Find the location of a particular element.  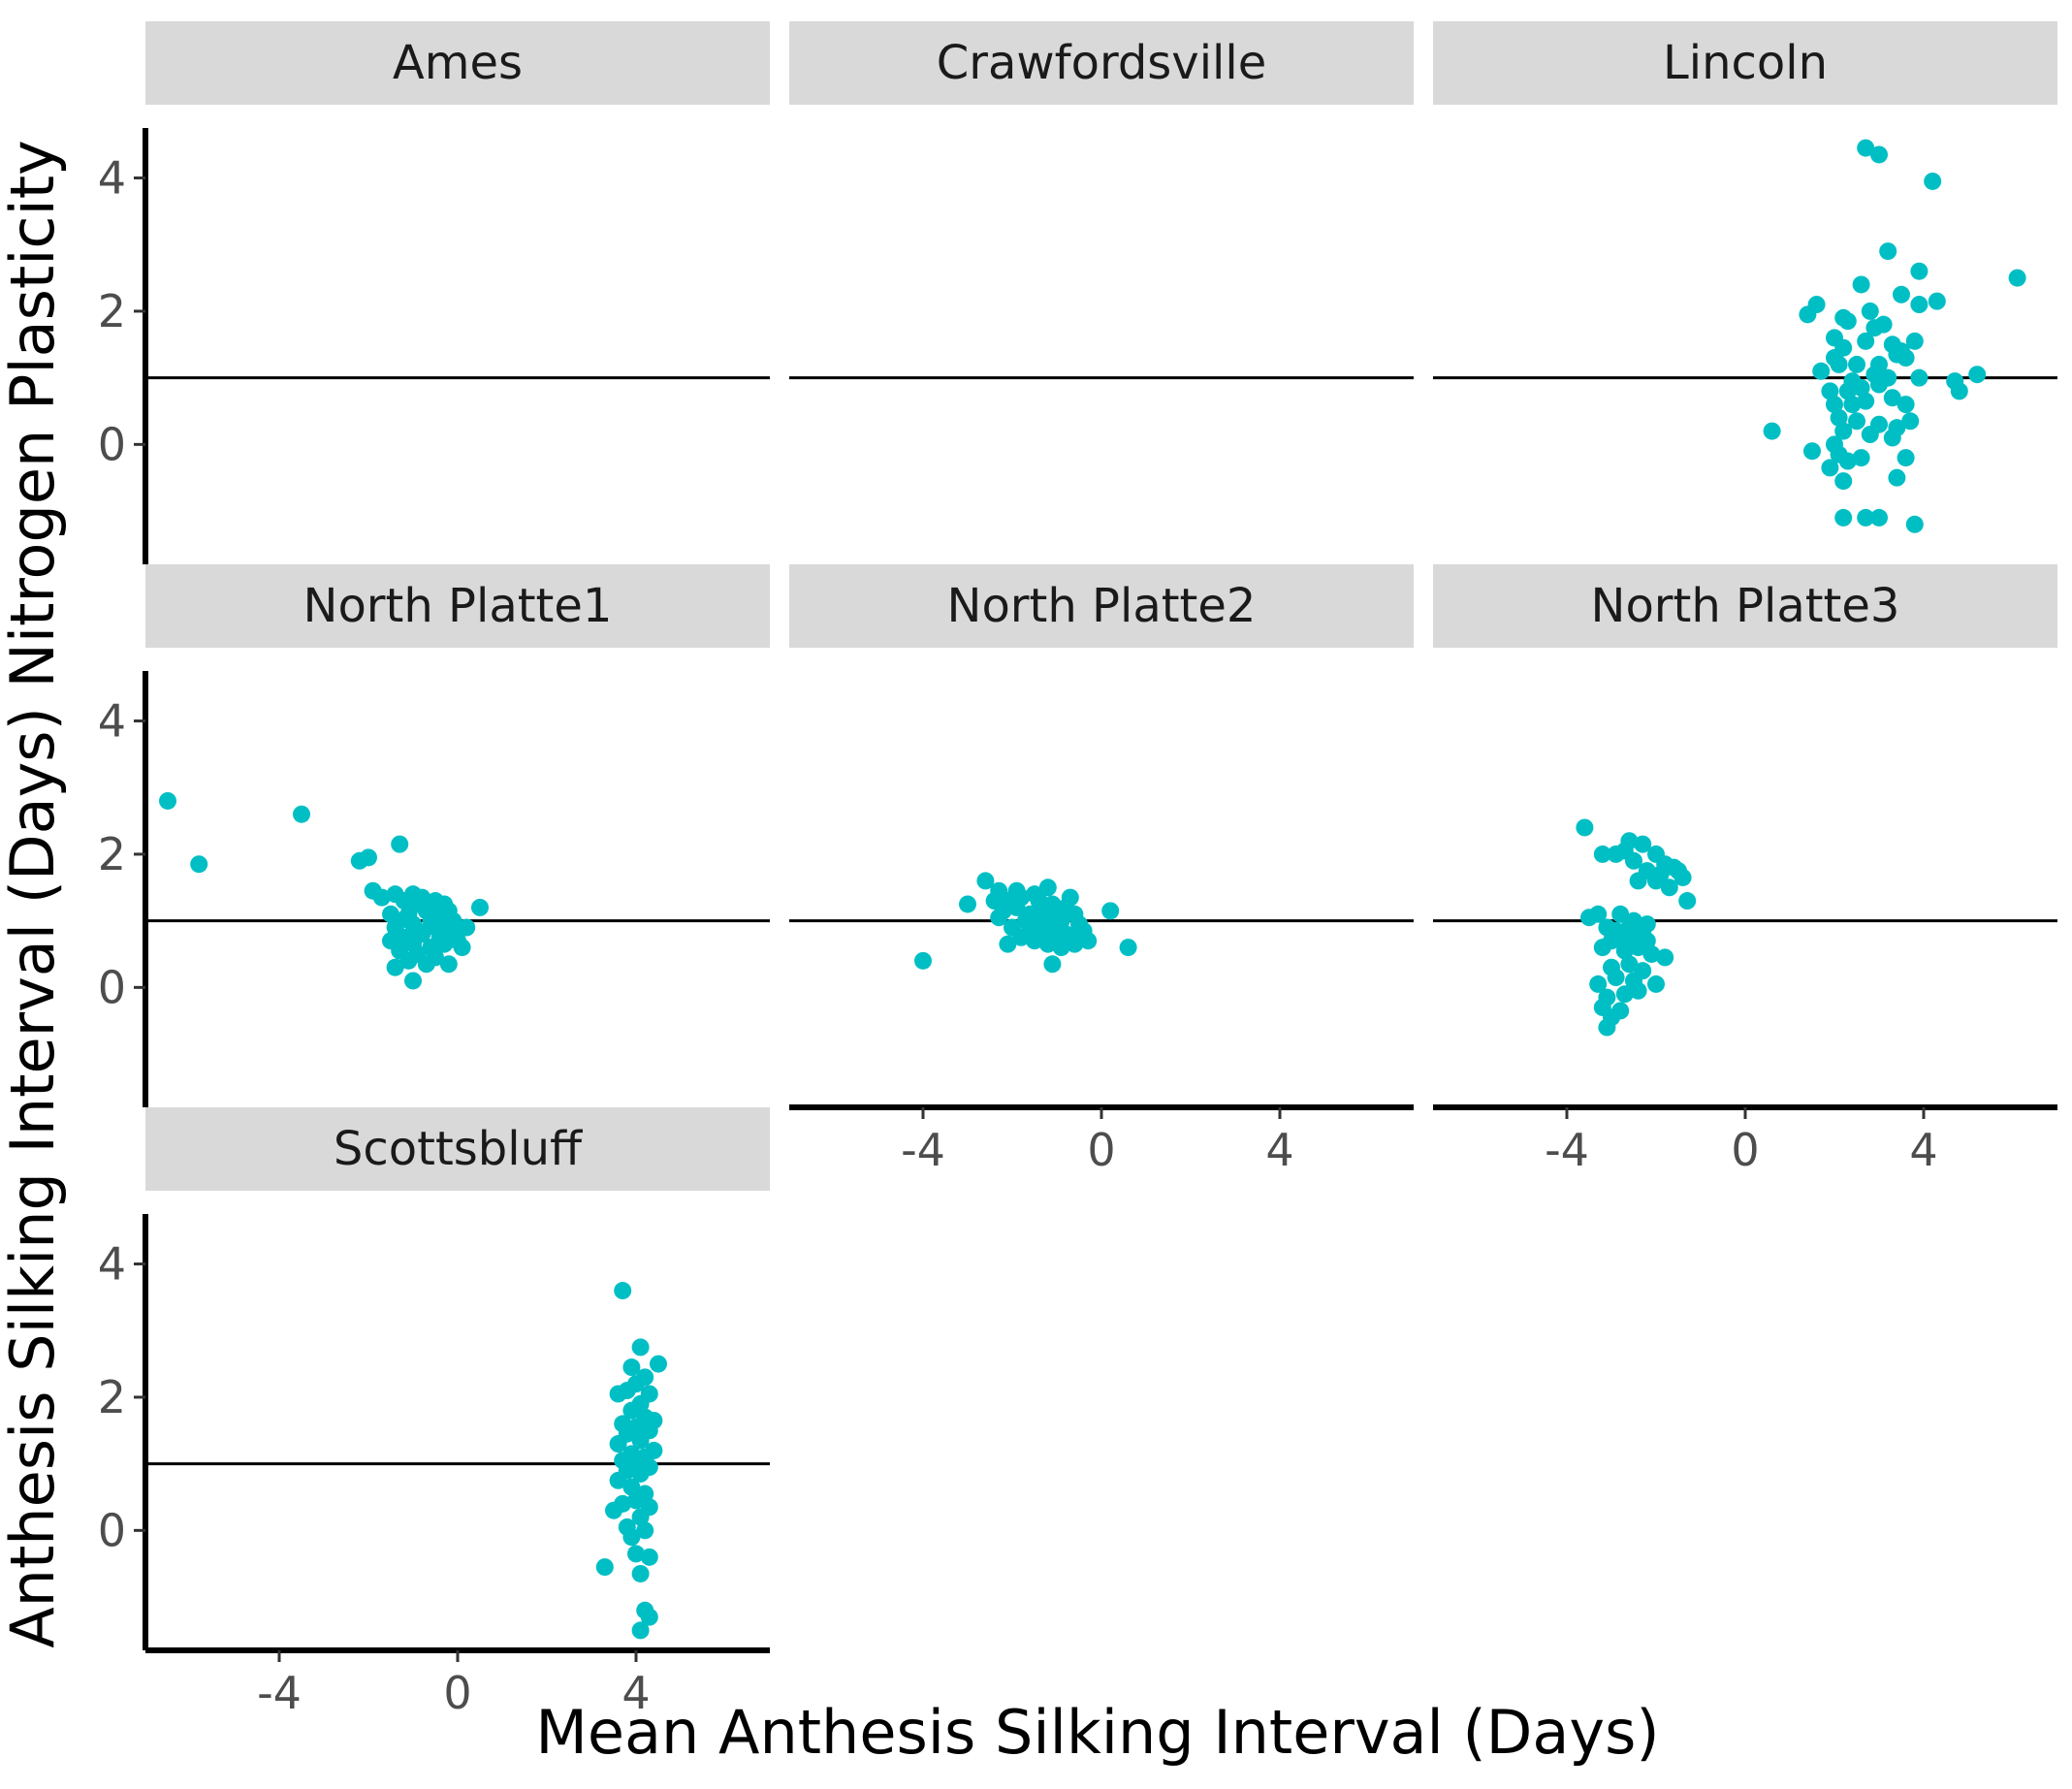

x-tick-label-north-platte3-2: 4 is located at coordinates (1923, 1150).